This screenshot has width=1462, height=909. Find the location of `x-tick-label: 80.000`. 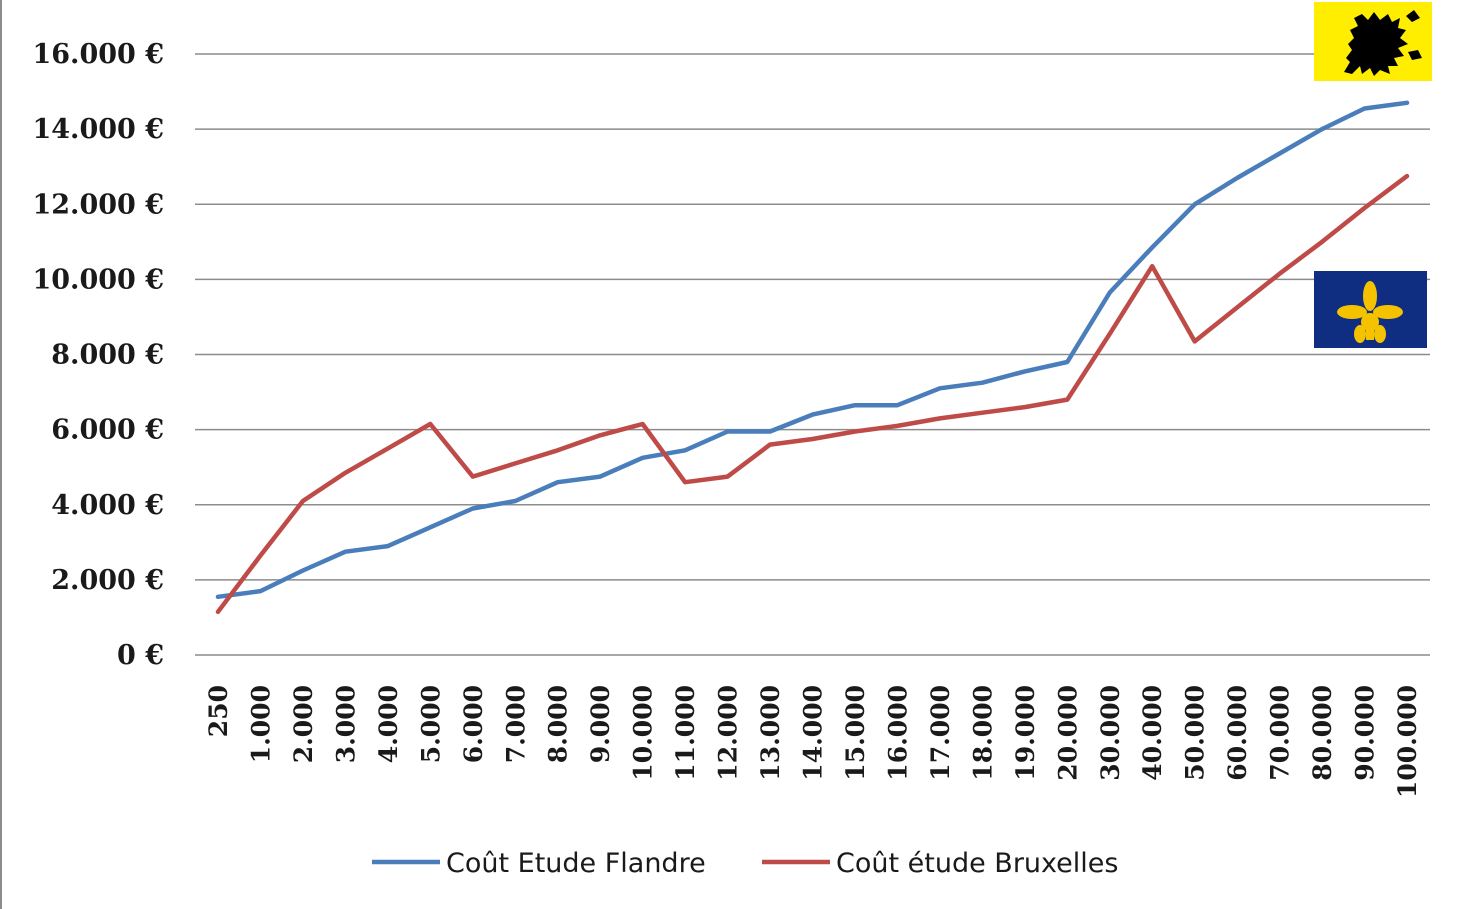

x-tick-label: 80.000 is located at coordinates (1322, 733).